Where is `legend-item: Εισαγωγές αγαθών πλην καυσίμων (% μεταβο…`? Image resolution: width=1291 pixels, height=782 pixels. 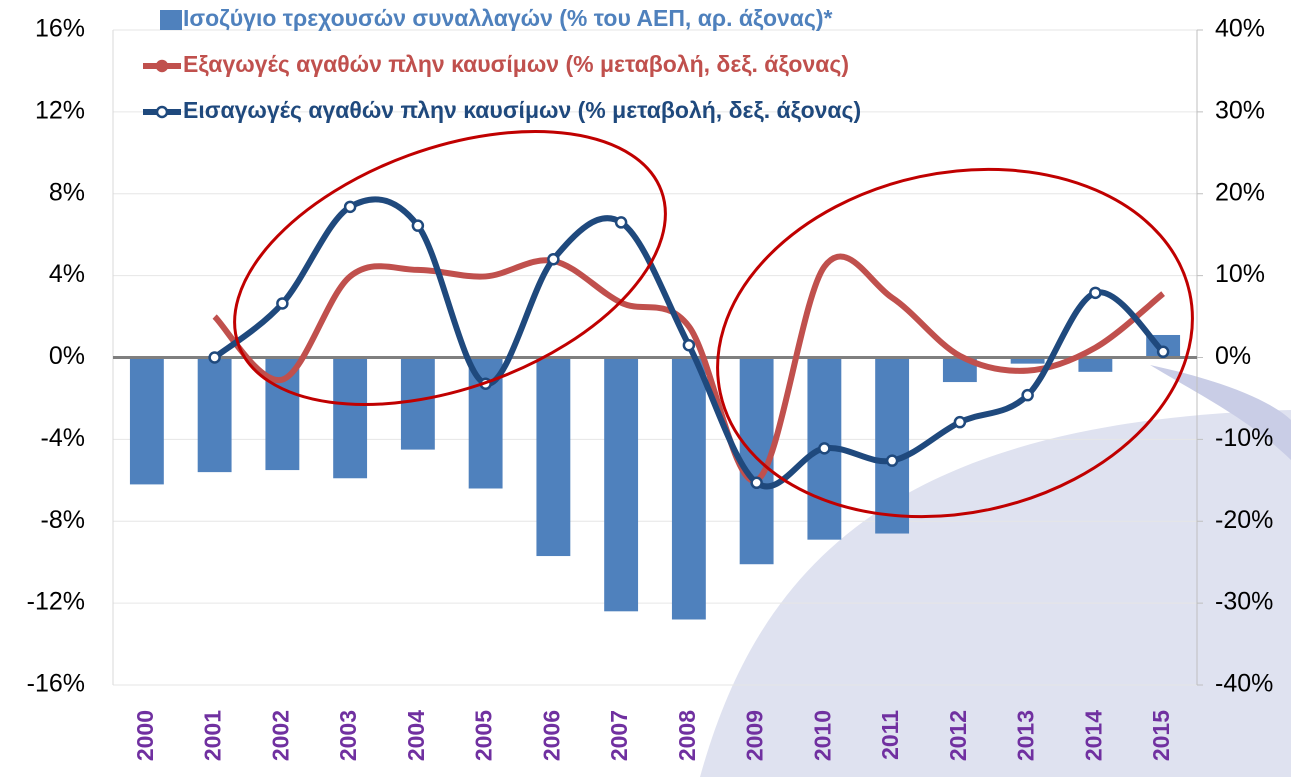 legend-item: Εισαγωγές αγαθών πλην καυσίμων (% μεταβο… is located at coordinates (502, 110).